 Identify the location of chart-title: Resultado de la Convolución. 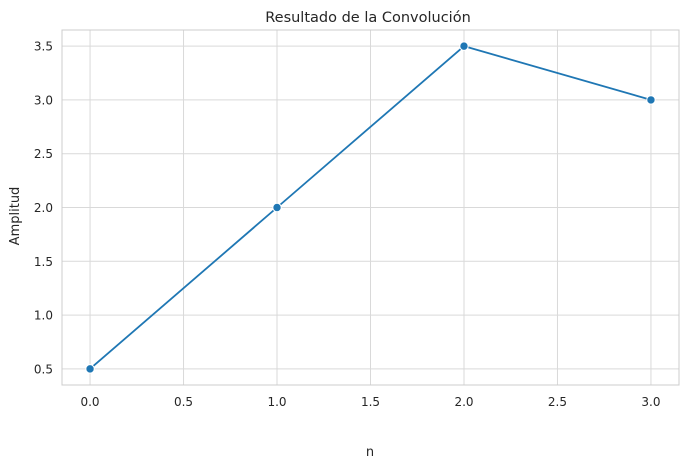
(368, 18).